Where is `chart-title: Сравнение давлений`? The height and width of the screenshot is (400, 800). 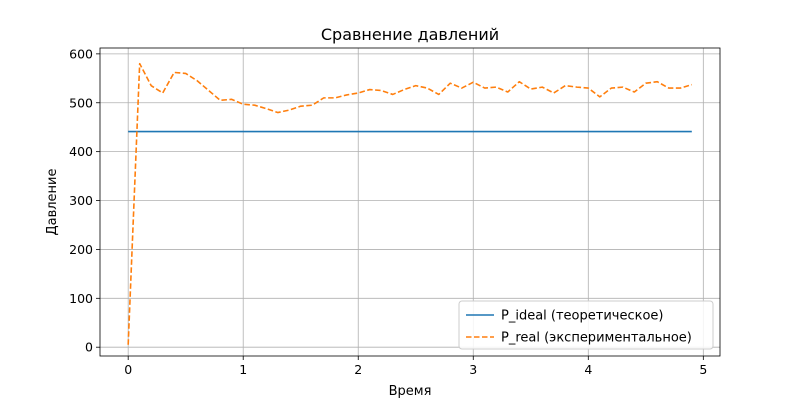 chart-title: Сравнение давлений is located at coordinates (410, 34).